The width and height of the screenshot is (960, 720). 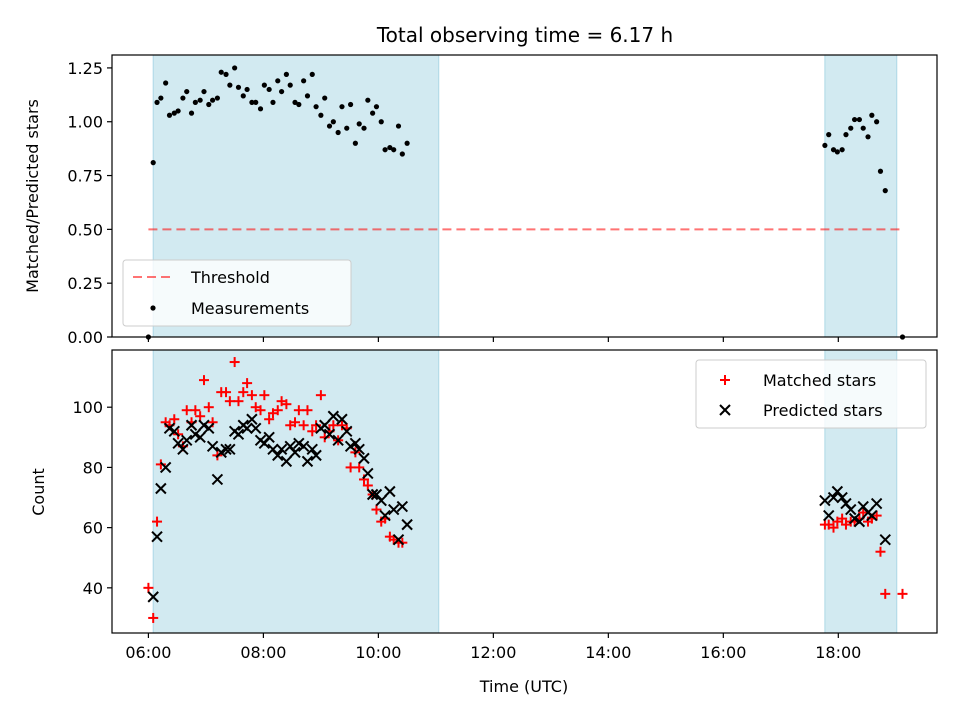 I want to click on top-y-tick-label: 0.50, so click(x=85, y=229).